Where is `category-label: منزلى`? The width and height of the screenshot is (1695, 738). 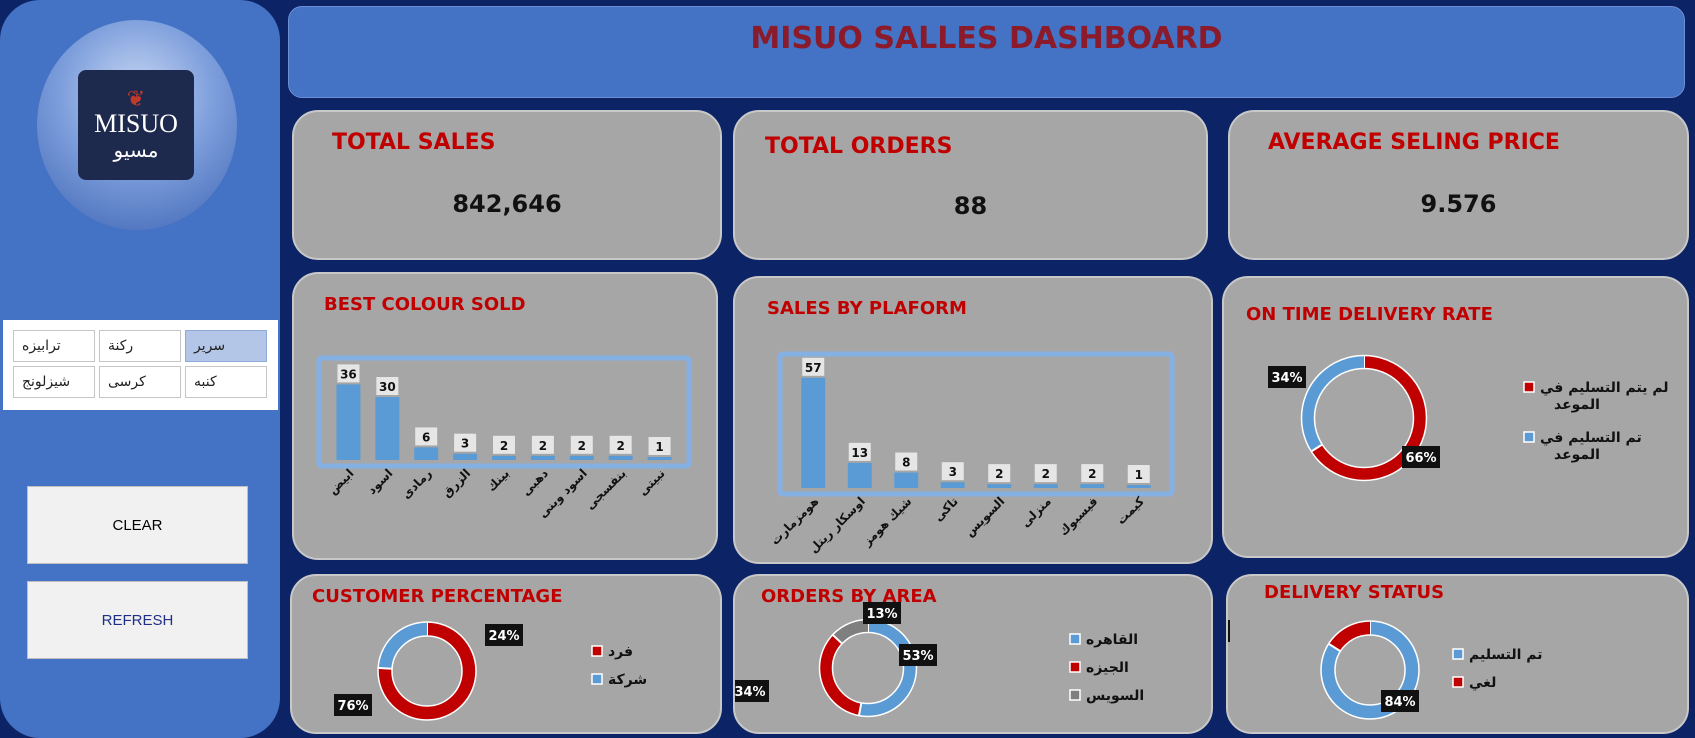 category-label: منزلى is located at coordinates (1036, 512).